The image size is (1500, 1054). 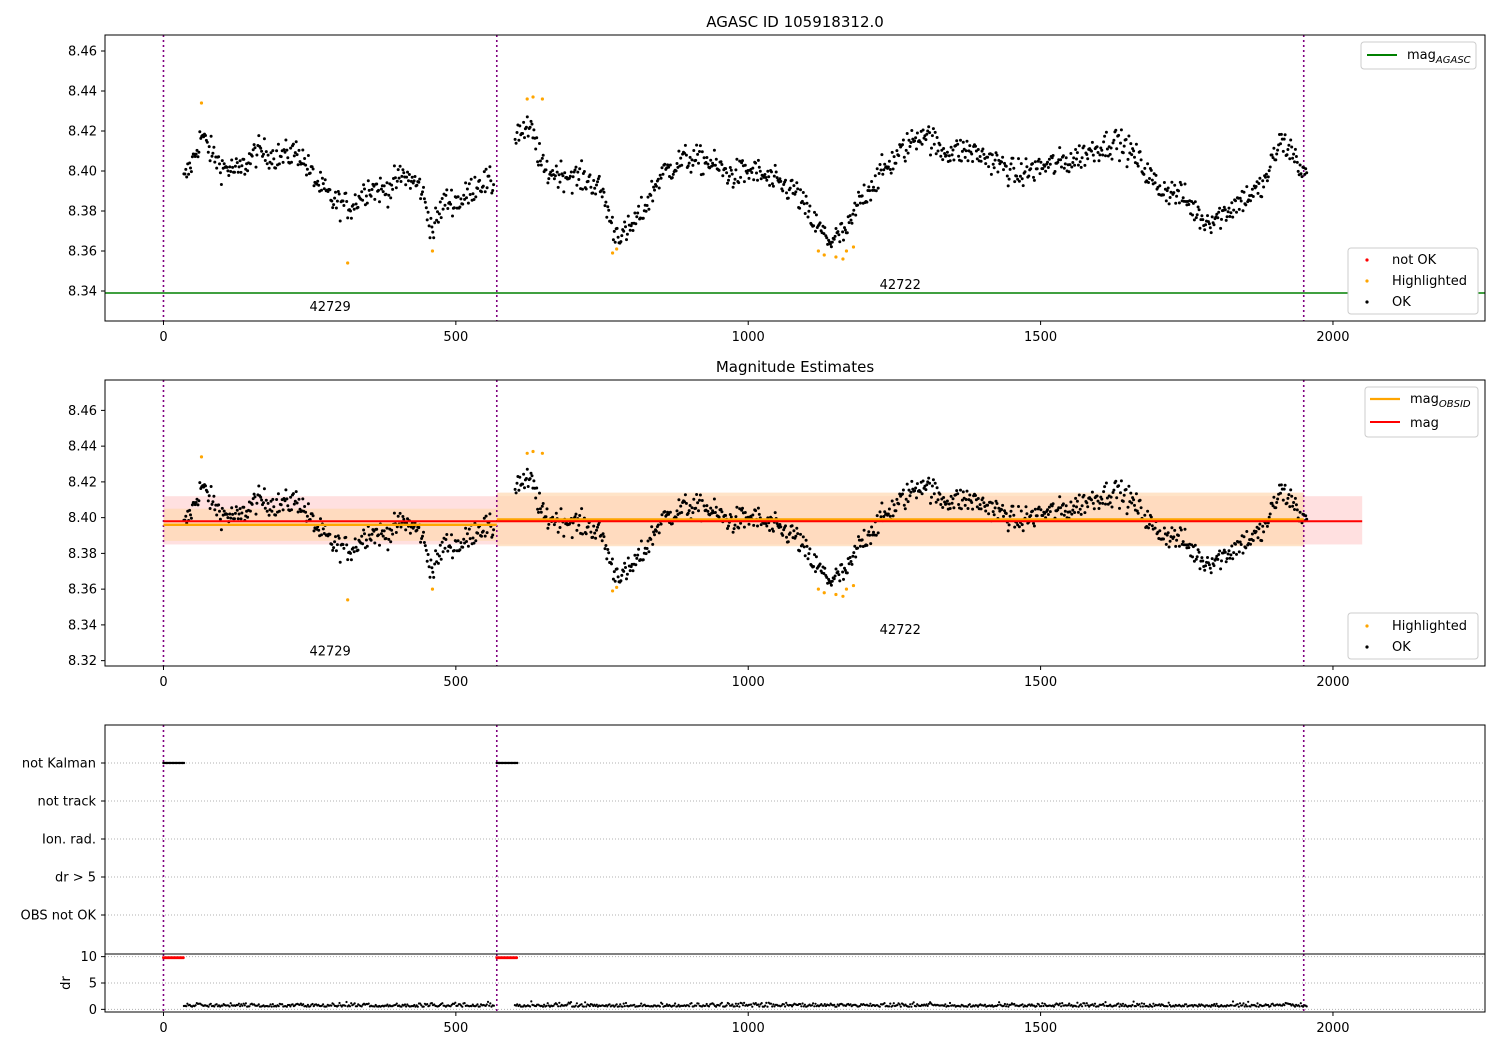 What do you see at coordinates (329, 307) in the screenshot?
I see `obsid-label: 42729` at bounding box center [329, 307].